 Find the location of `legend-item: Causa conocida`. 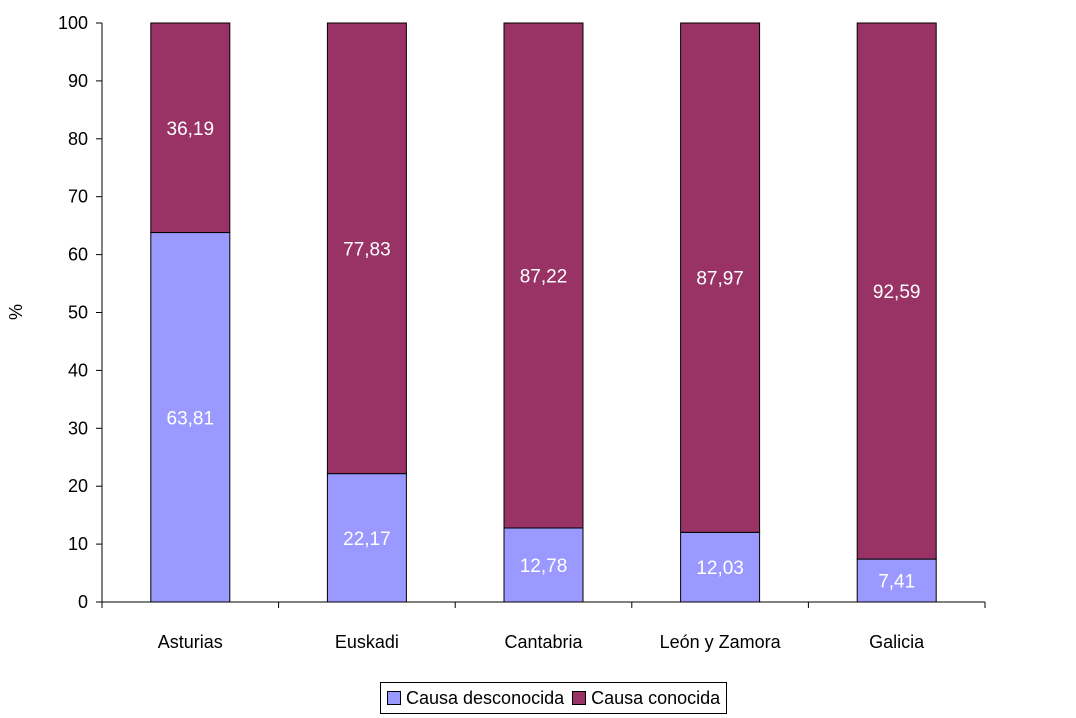

legend-item: Causa conocida is located at coordinates (646, 698).